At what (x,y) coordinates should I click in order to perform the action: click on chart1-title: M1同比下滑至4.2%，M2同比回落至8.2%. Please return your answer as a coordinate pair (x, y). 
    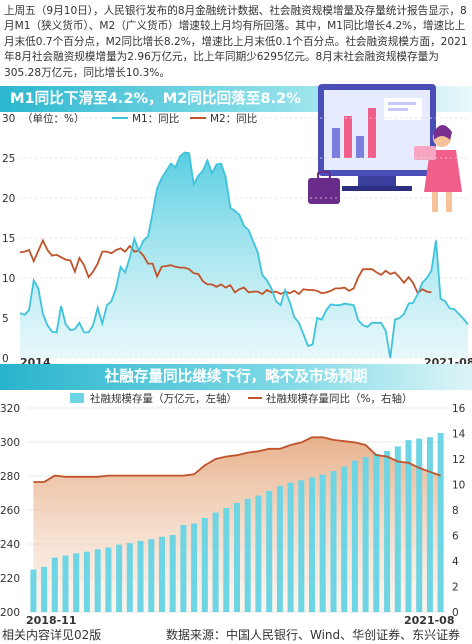
    Looking at the image, I should click on (155, 98).